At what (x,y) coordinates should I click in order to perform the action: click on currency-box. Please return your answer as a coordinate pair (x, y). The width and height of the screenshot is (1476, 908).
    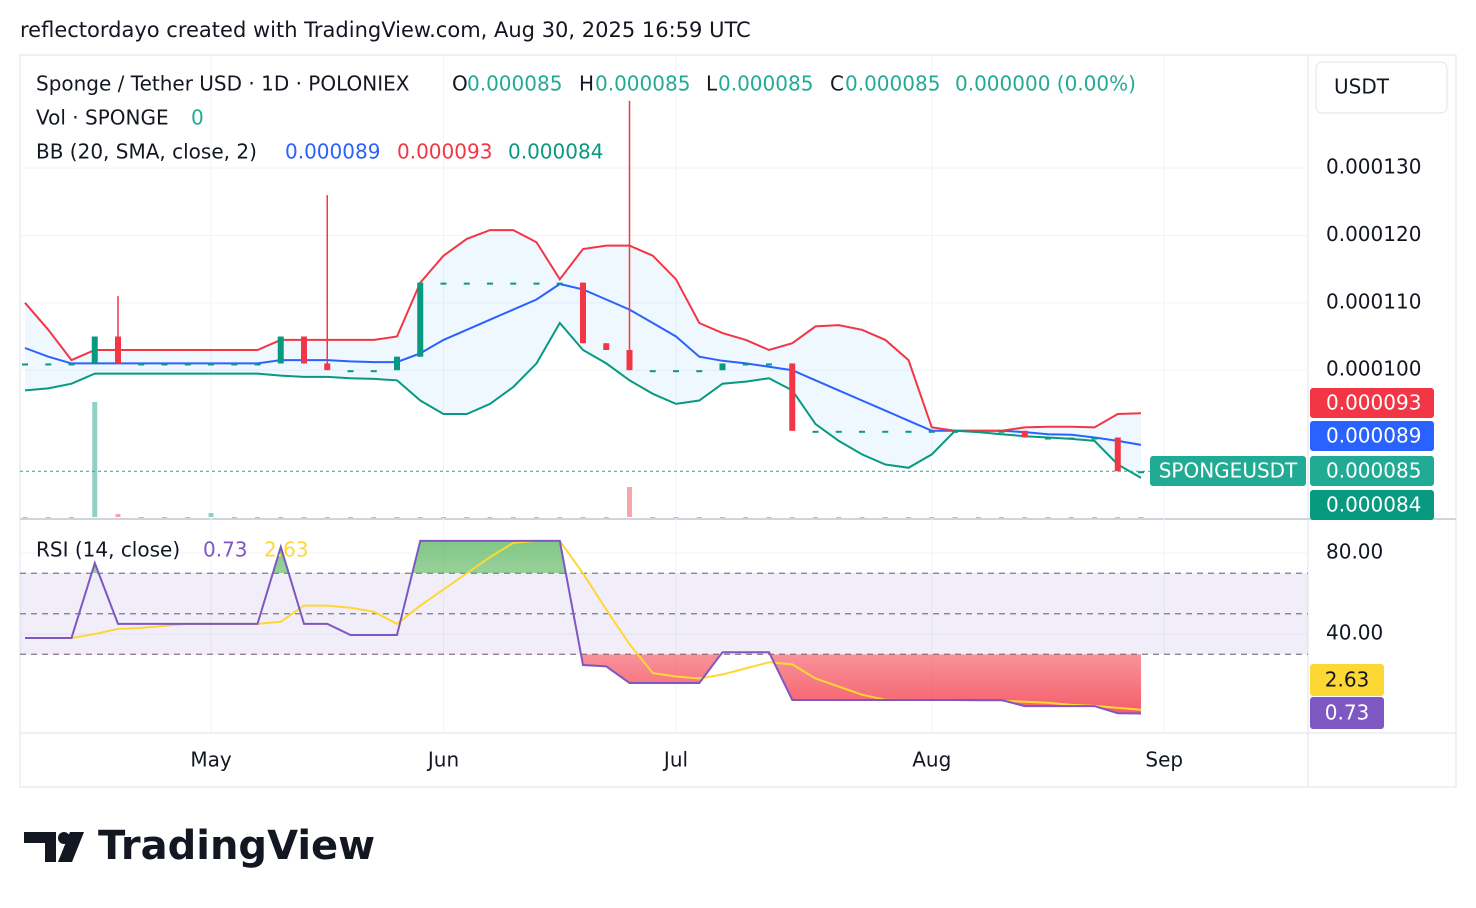
    Looking at the image, I should click on (1381, 87).